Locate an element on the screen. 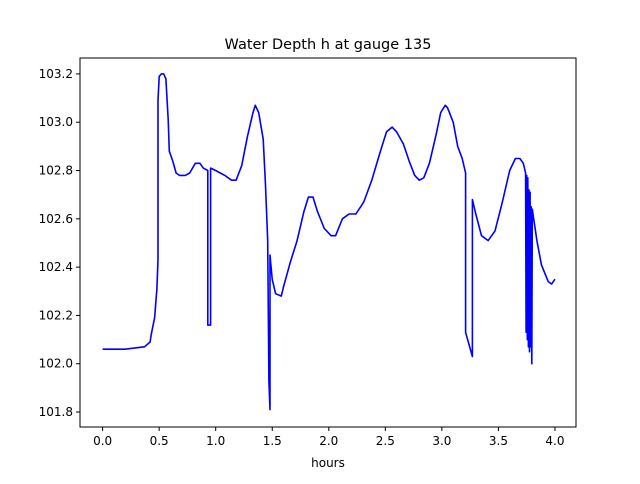  y-tick-label: 102.6 is located at coordinates (56, 219).